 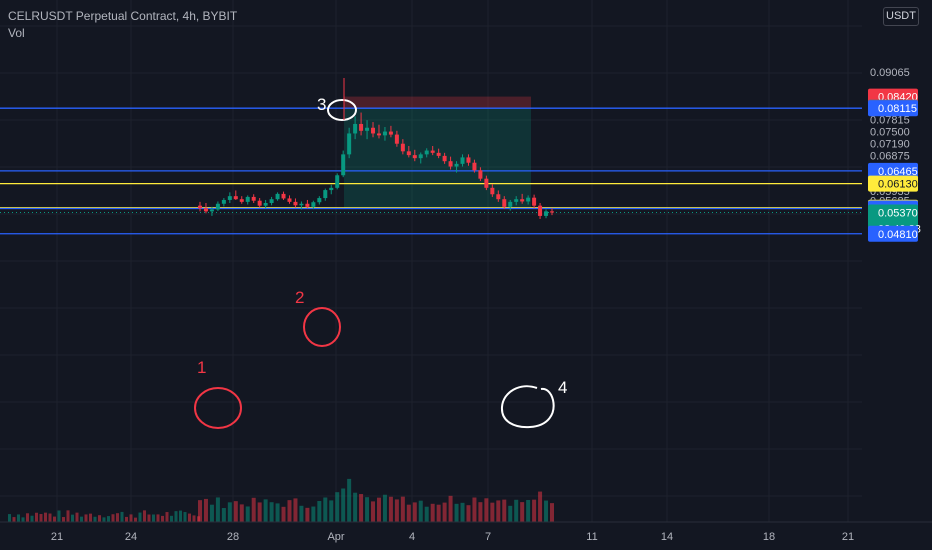 I want to click on price-label: 0.06465, so click(x=898, y=172).